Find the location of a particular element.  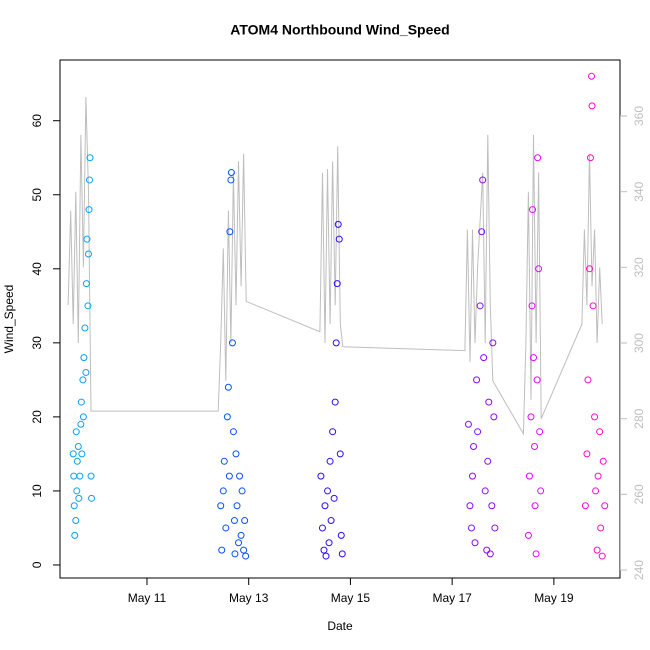

chart-title: ATOM4 Northbound Wind_Speed is located at coordinates (339, 30).